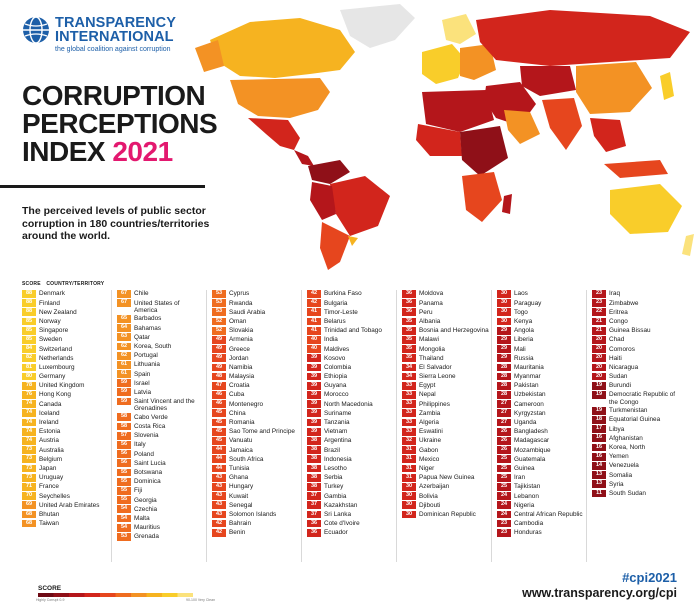  I want to click on country-name: Poland, so click(144, 454).